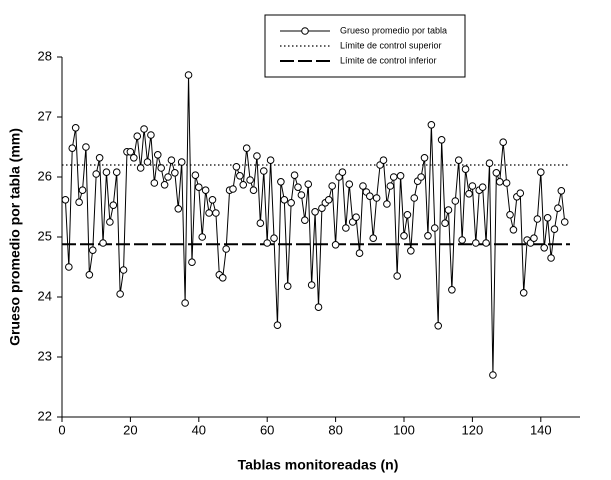 The height and width of the screenshot is (480, 611). What do you see at coordinates (318, 465) in the screenshot?
I see `x-axis-label: Tablas monitoreadas (n)` at bounding box center [318, 465].